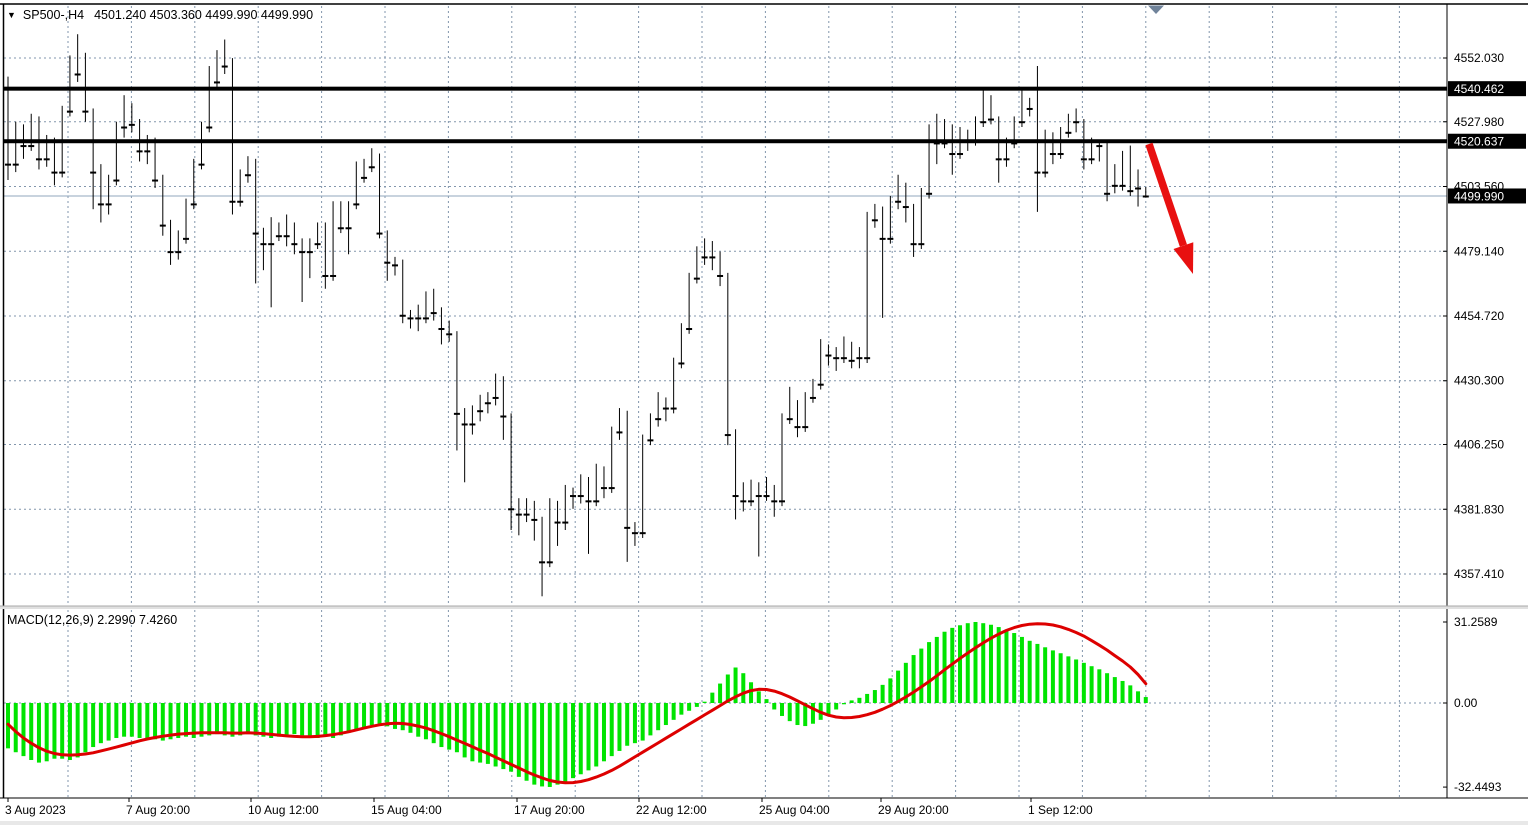 This screenshot has width=1528, height=825. What do you see at coordinates (204, 15) in the screenshot?
I see `ohlc-values-label: 4501.240 4503.360 4499.990 4499.990` at bounding box center [204, 15].